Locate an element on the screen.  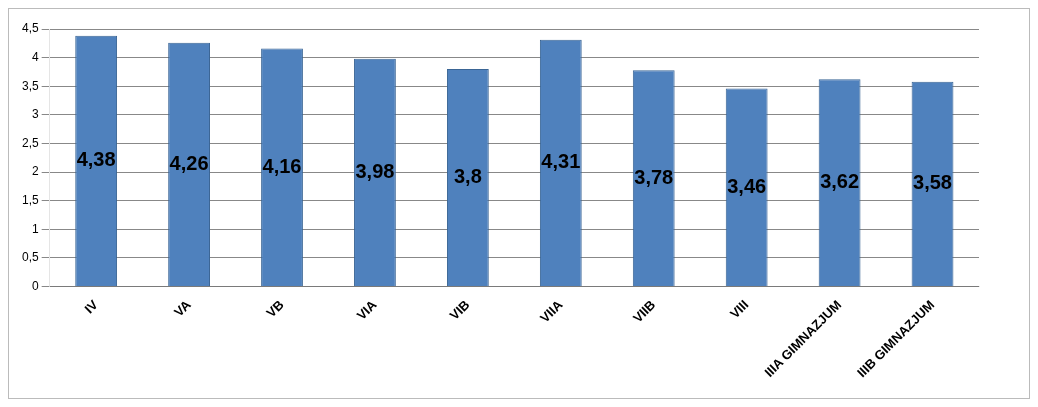
data-label: 4,16 is located at coordinates (282, 165).